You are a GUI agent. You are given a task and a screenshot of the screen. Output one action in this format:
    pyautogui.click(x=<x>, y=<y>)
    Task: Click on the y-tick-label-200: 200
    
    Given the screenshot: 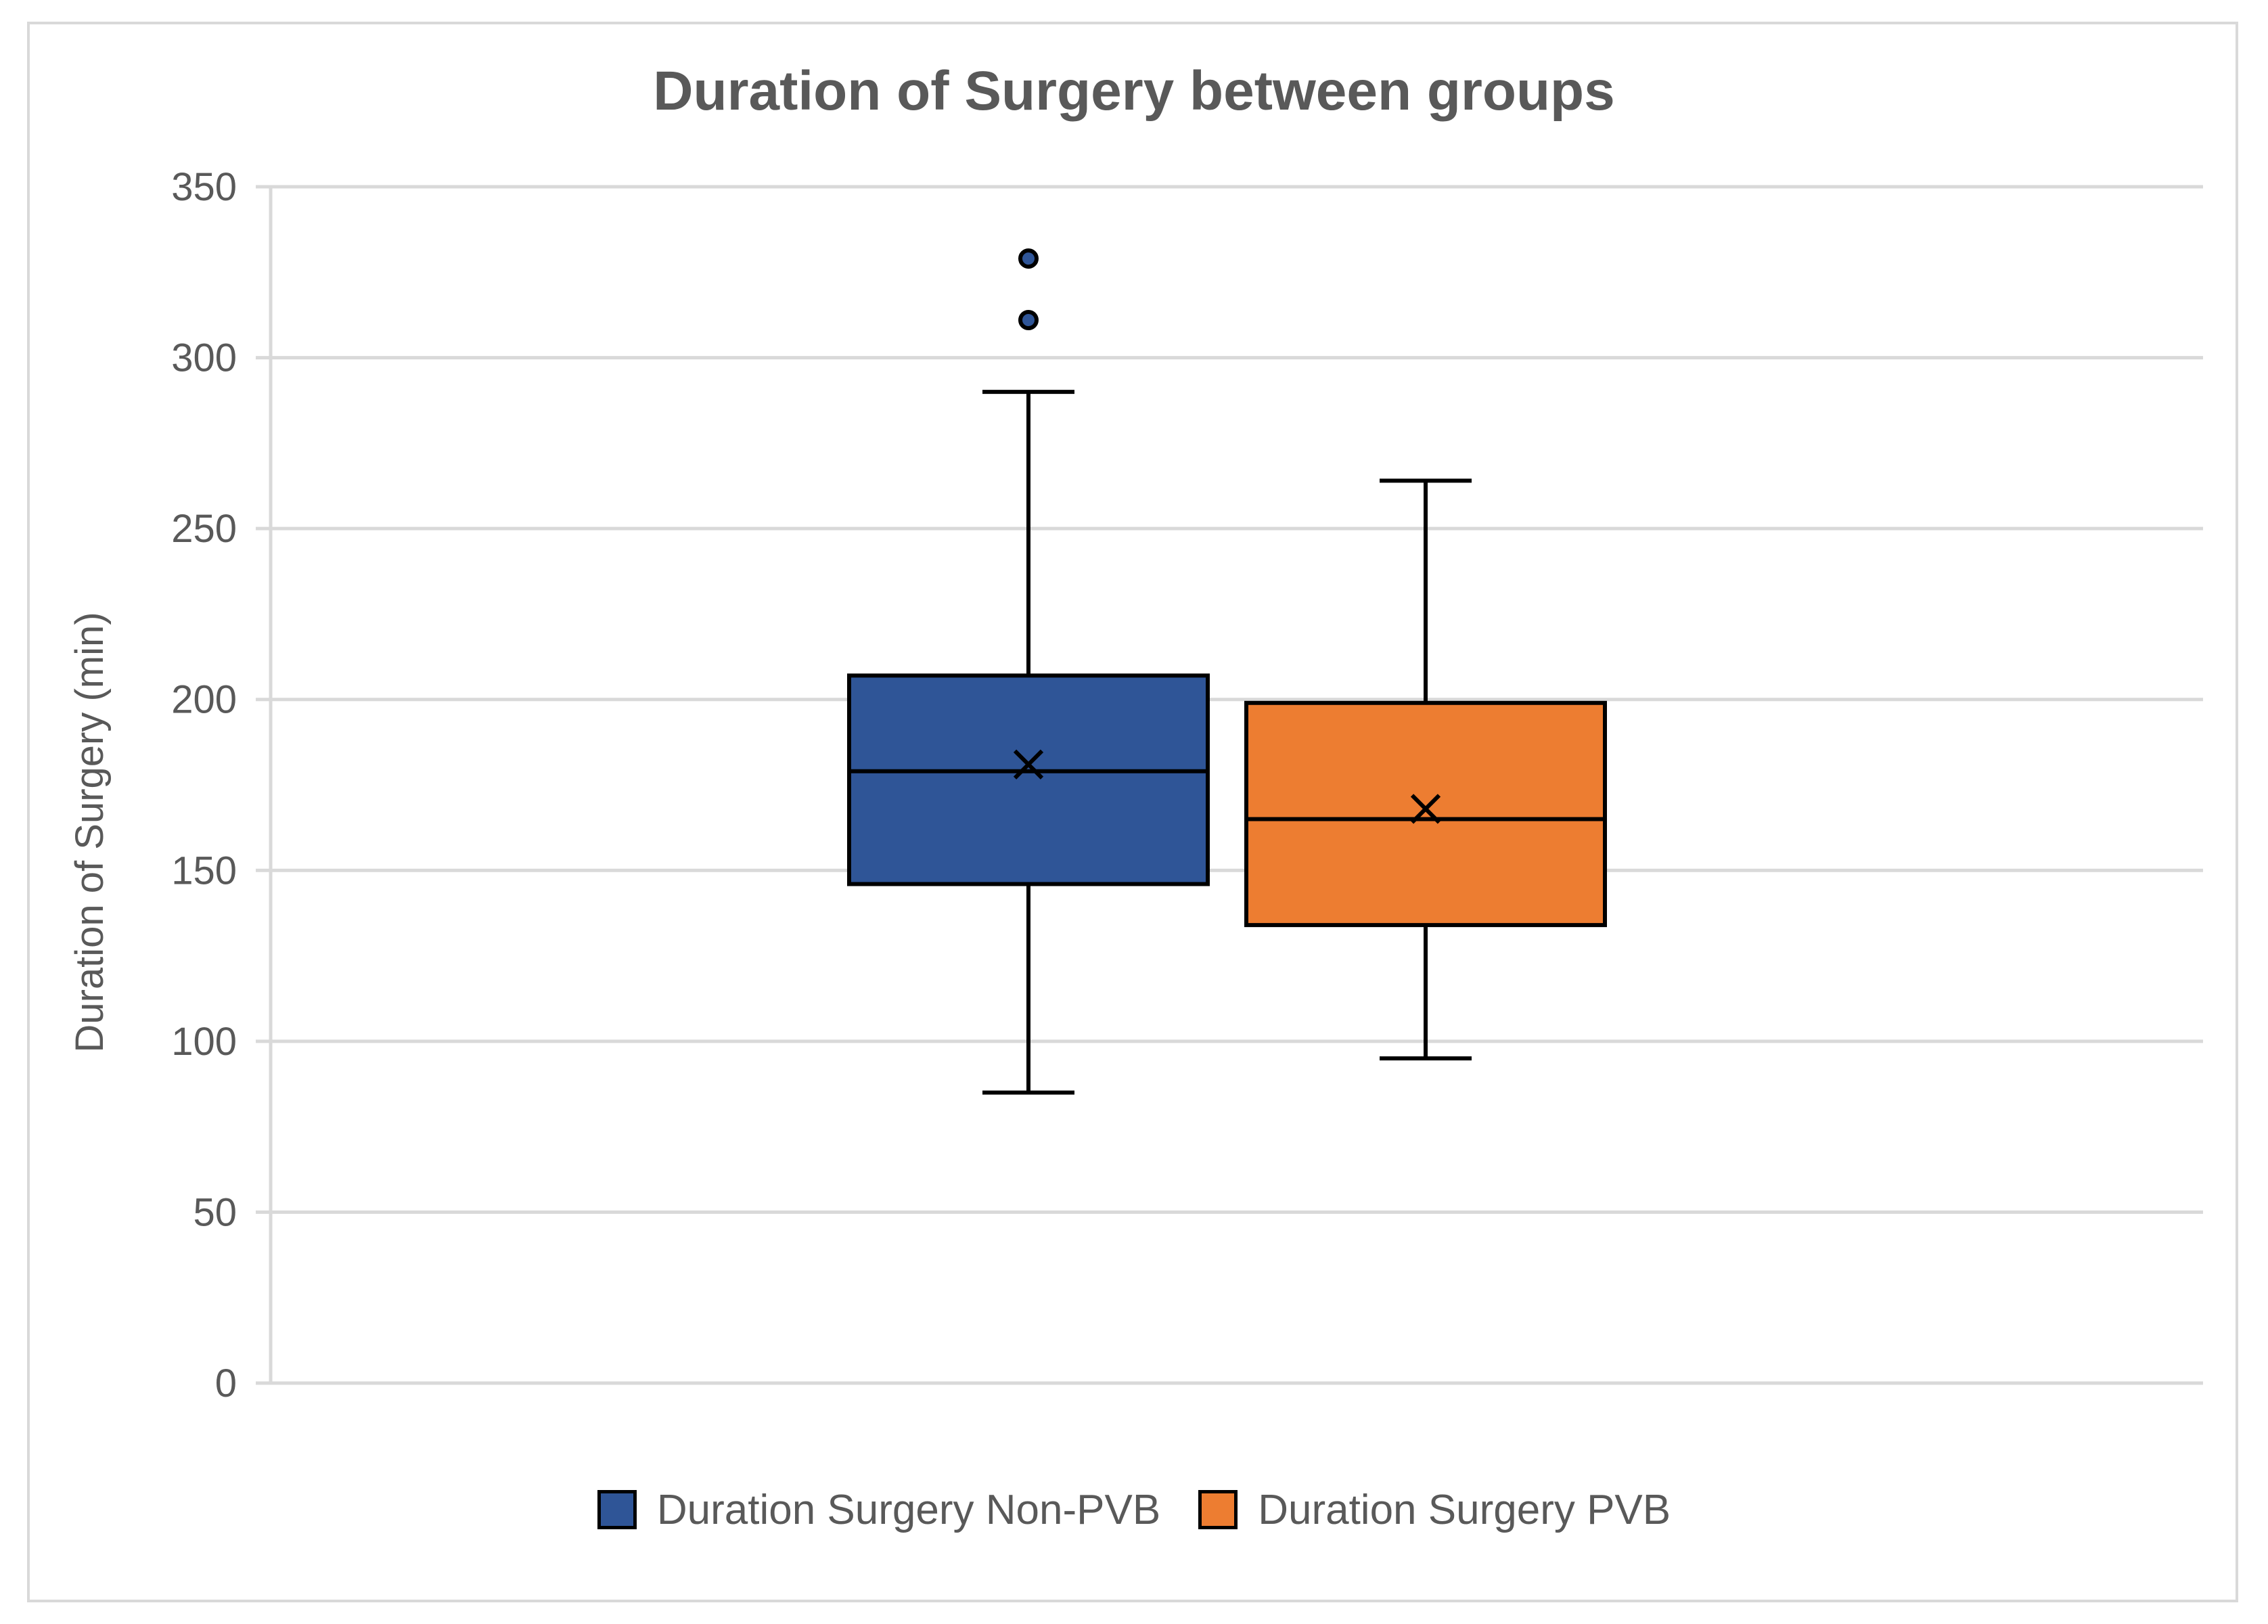 What is the action you would take?
    pyautogui.click(x=204, y=700)
    